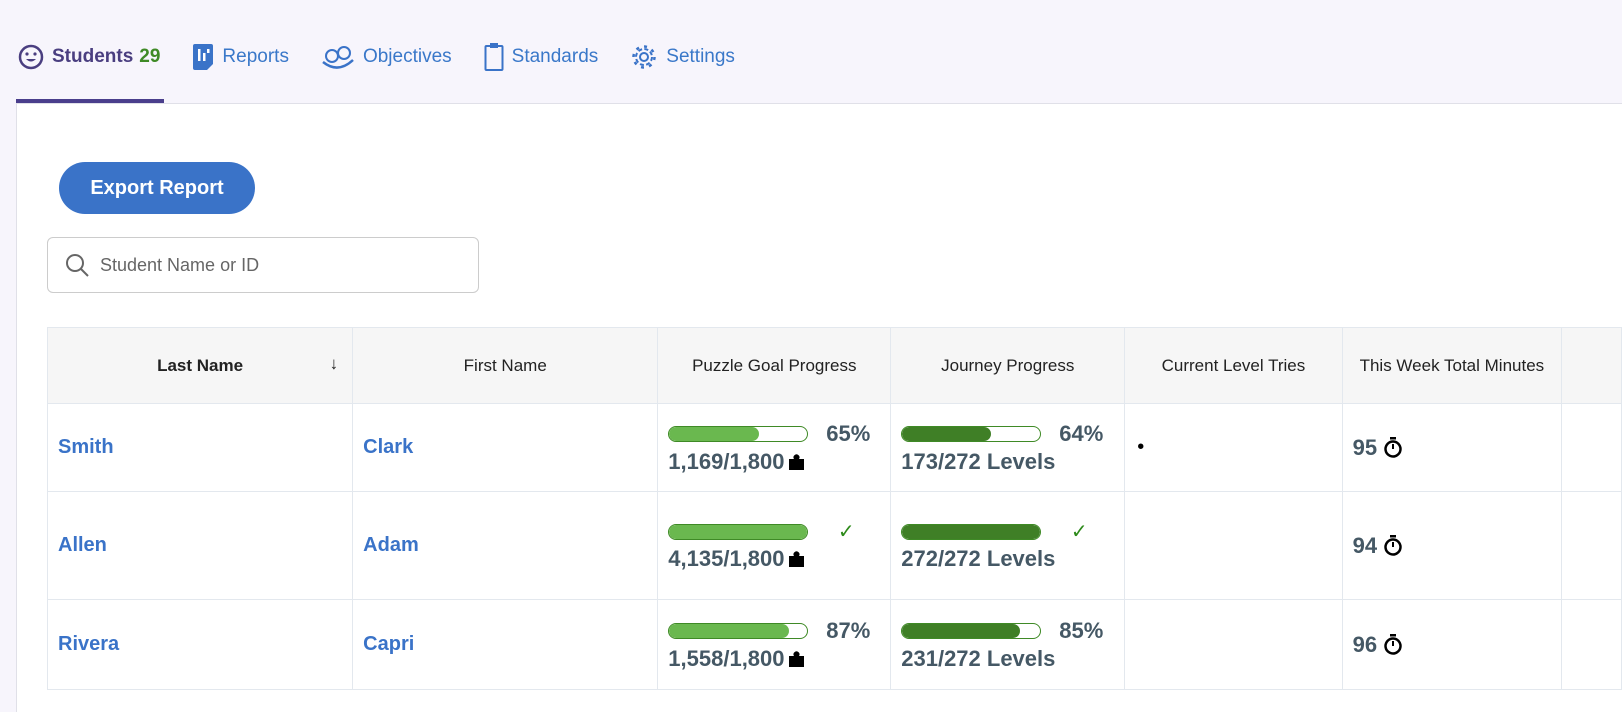 The image size is (1622, 712). I want to click on puzzle-percent: 87%, so click(848, 630).